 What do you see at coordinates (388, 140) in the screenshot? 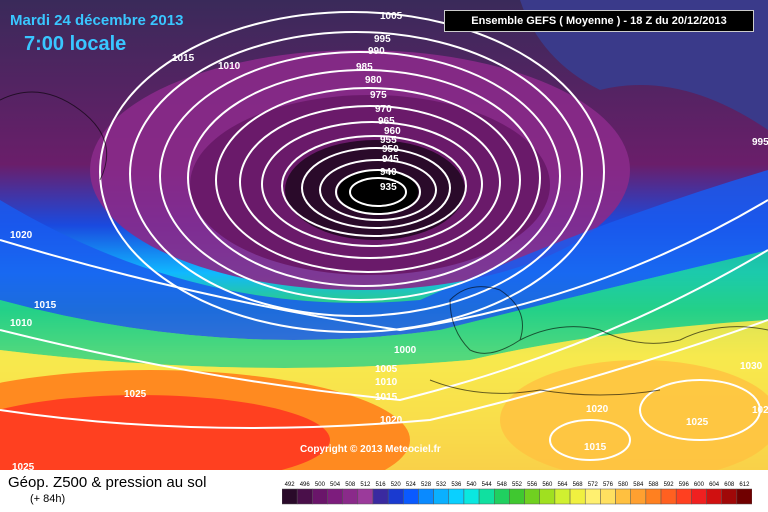
I see `isobar-label: 955` at bounding box center [388, 140].